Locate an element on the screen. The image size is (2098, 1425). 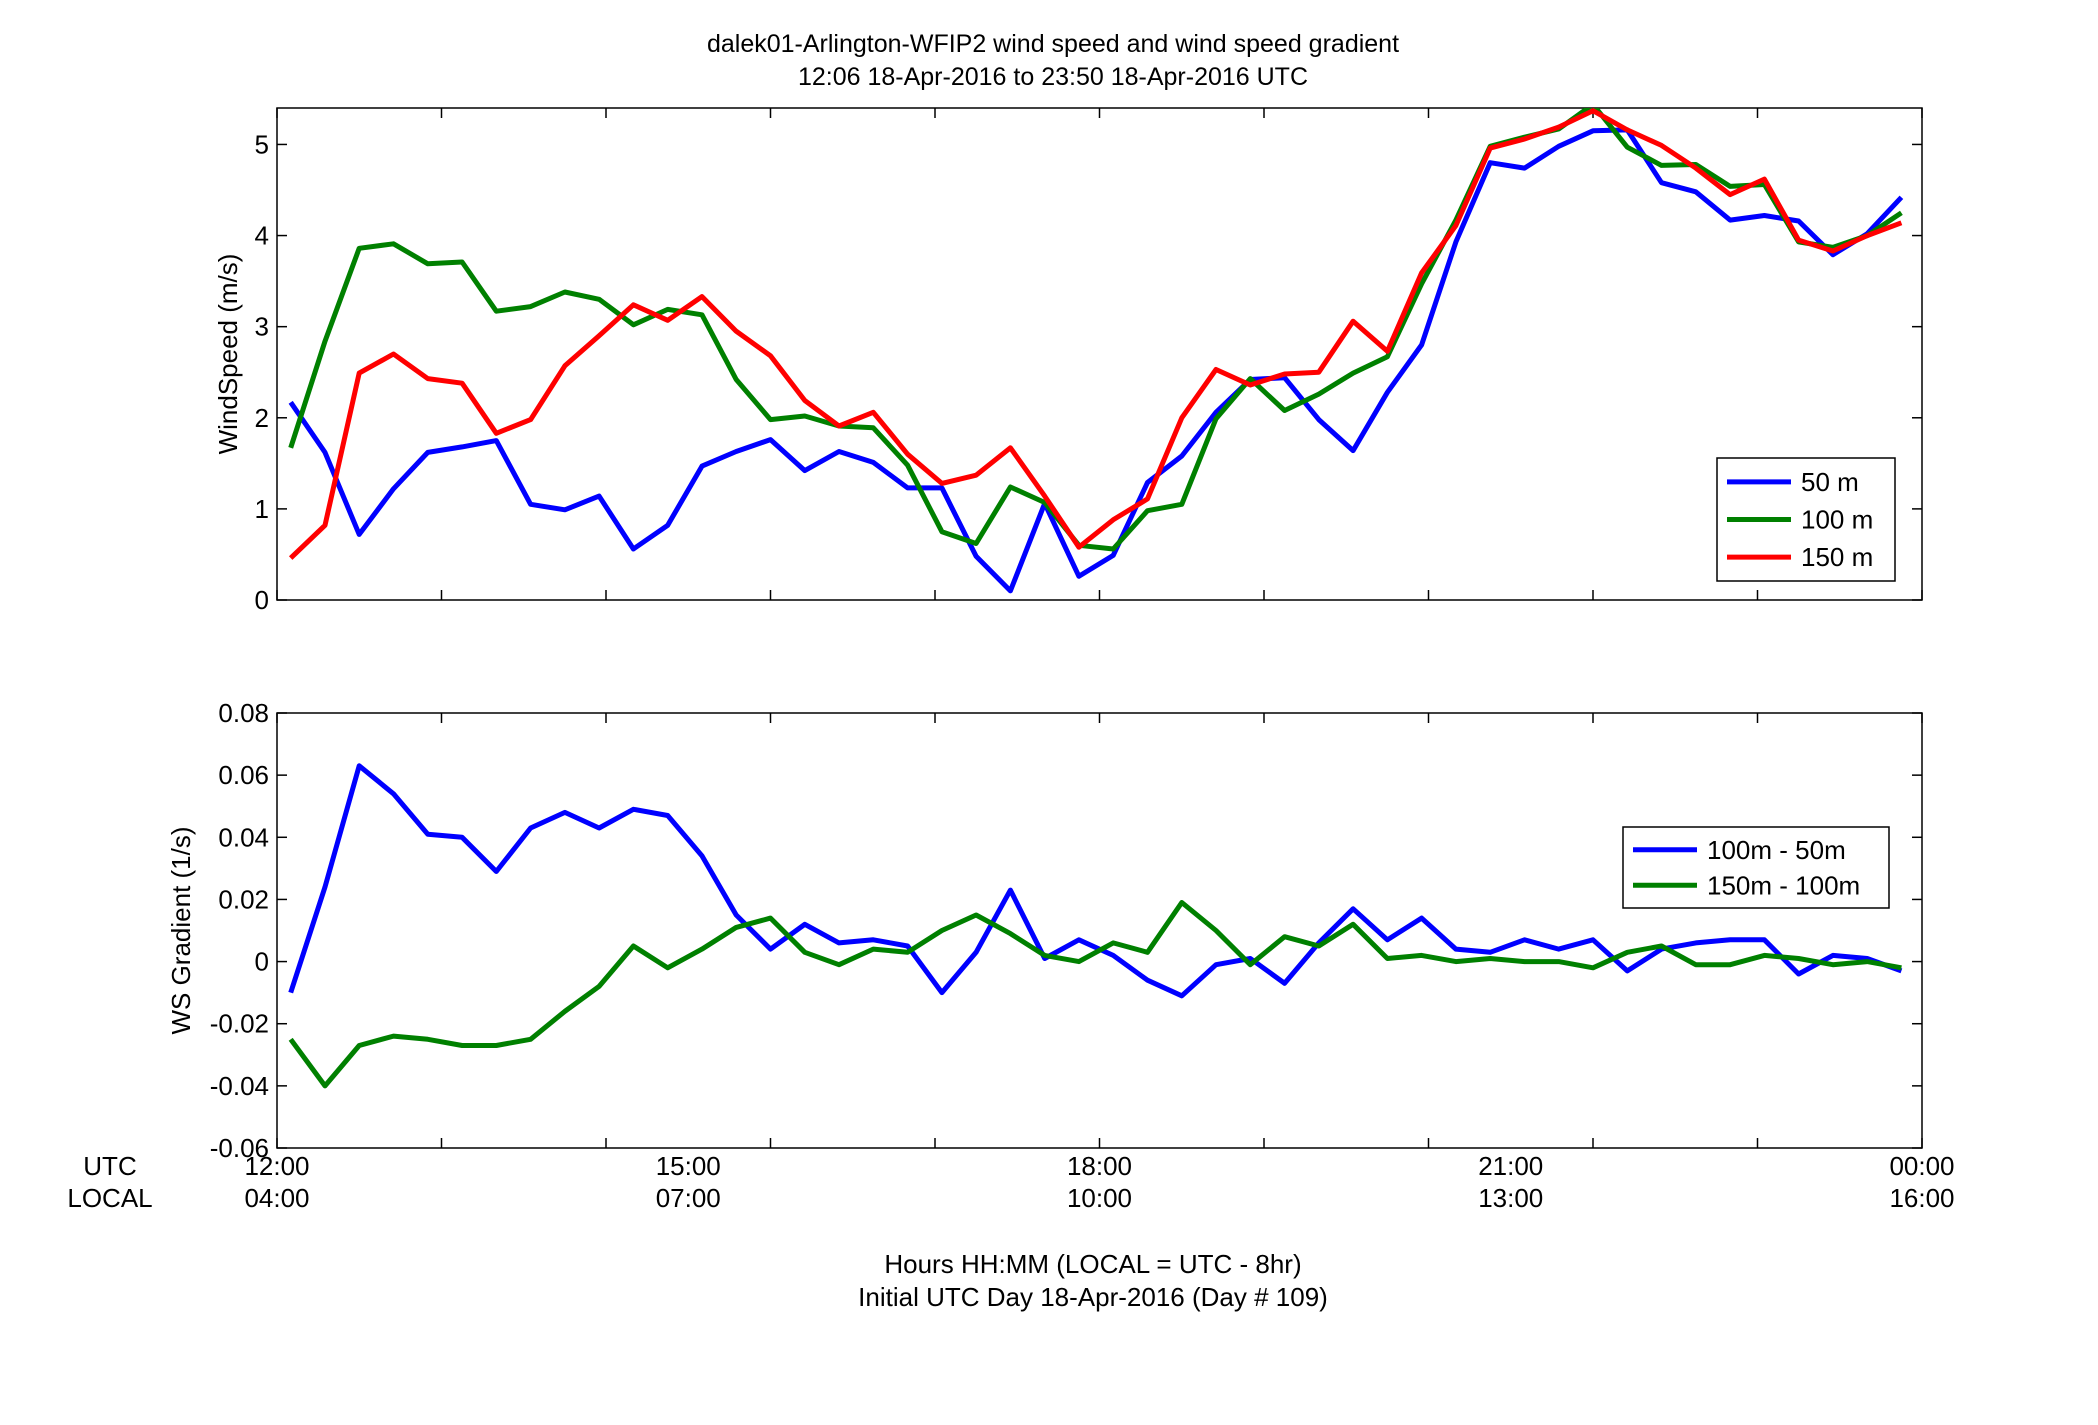
local-tick-label: 04:00 is located at coordinates (276, 1198).